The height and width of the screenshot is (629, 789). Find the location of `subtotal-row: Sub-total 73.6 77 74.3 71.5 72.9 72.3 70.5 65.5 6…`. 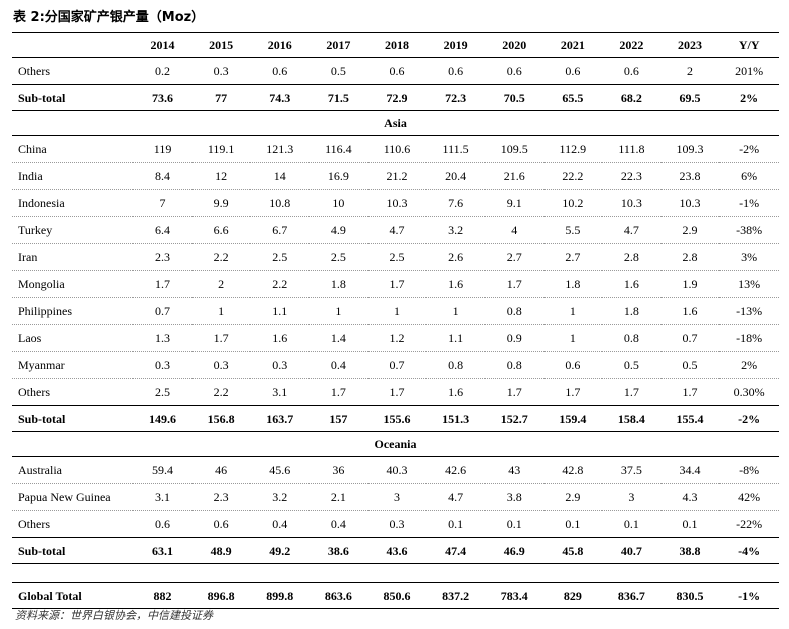

subtotal-row: Sub-total 73.6 77 74.3 71.5 72.9 72.3 70.5 65.5 6… is located at coordinates (395, 97).